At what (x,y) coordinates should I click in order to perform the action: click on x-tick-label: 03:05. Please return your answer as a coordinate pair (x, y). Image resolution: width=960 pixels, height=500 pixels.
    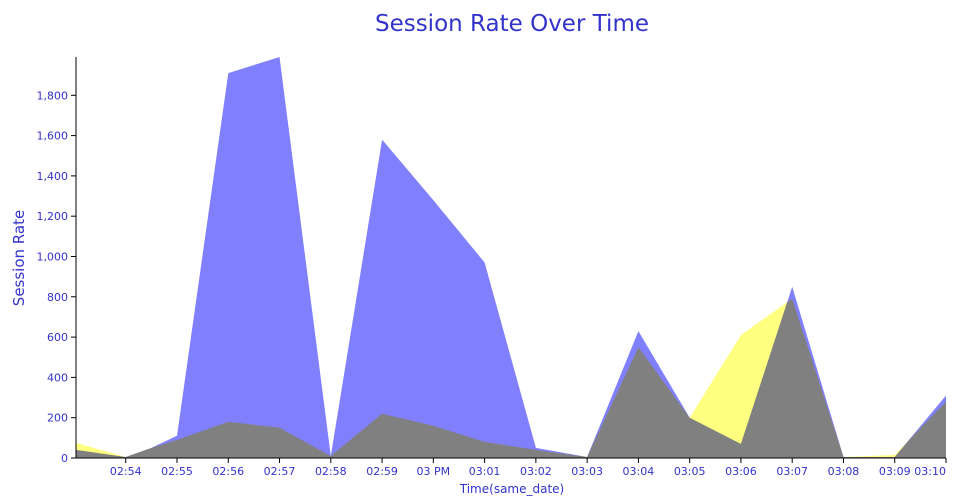
    Looking at the image, I should click on (690, 471).